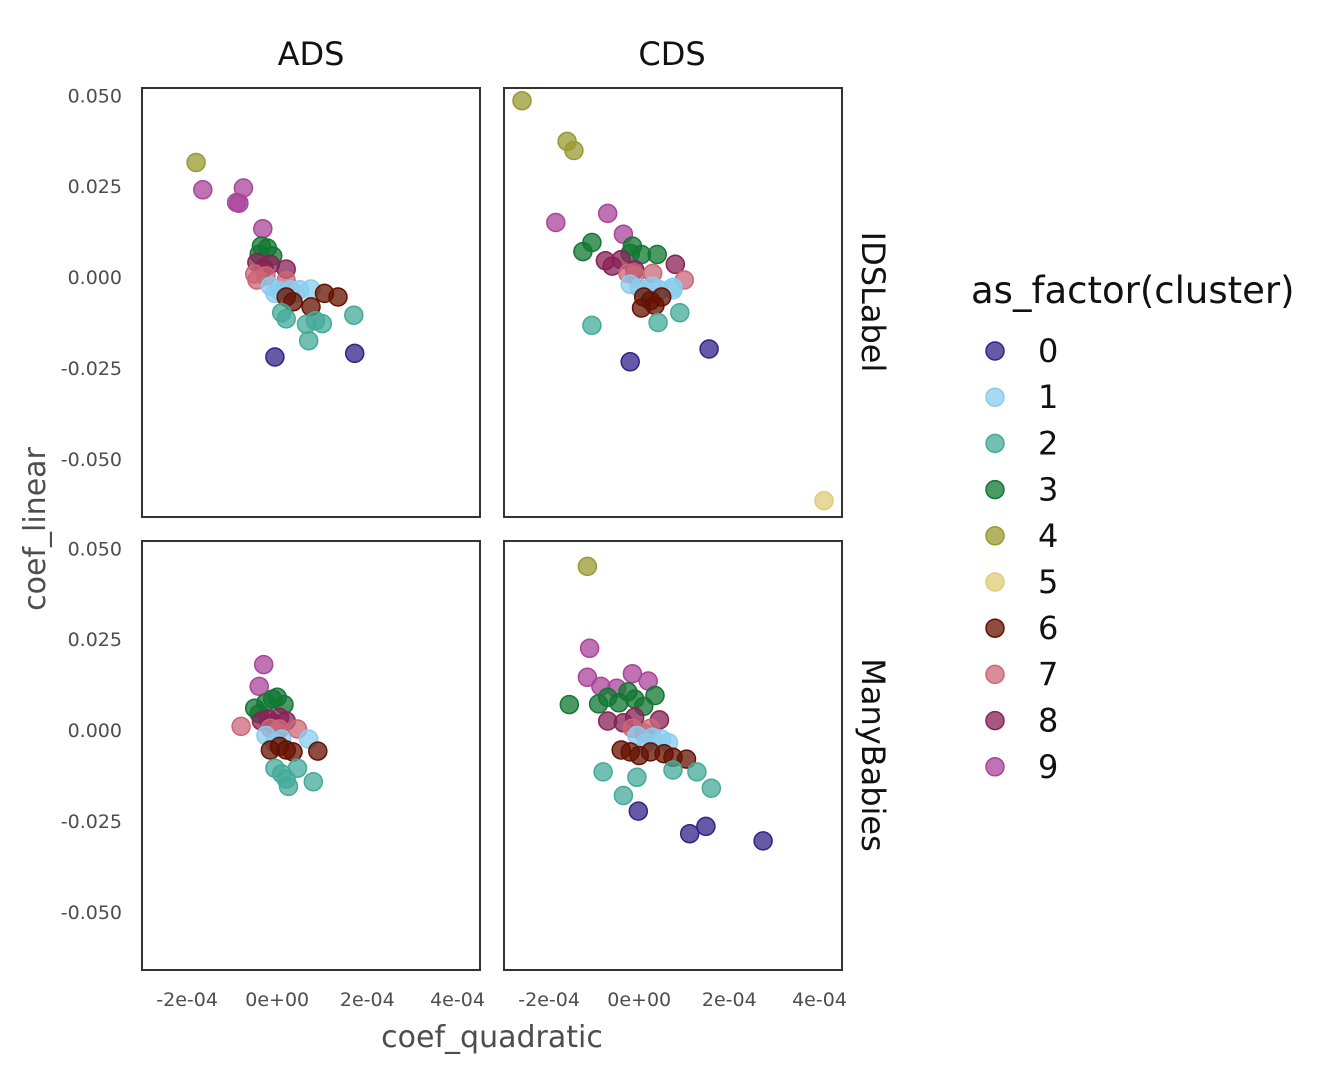 This screenshot has height=1075, width=1344. I want to click on facet-row-label-manybabies: ManyBabies, so click(873, 755).